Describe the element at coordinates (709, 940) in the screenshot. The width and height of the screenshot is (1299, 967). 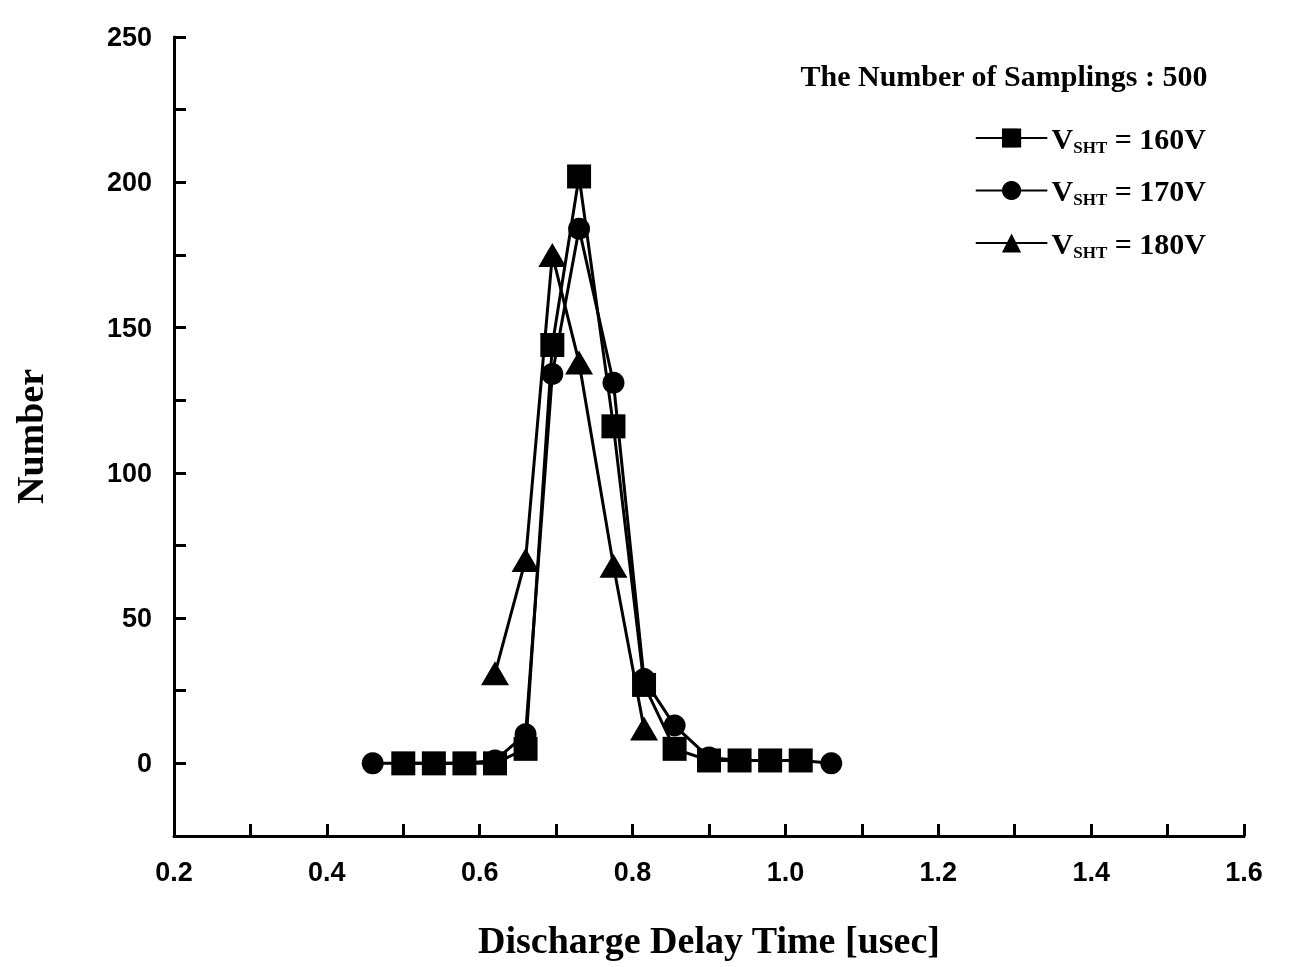
I see `x-axis-title: Discharge Delay Time [usec]` at that location.